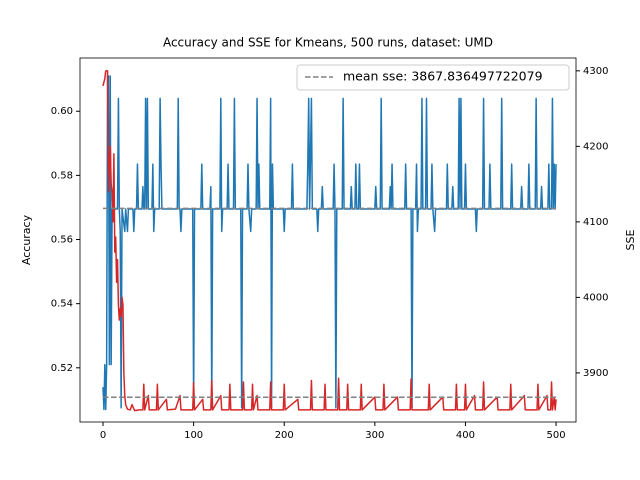 The width and height of the screenshot is (640, 480). What do you see at coordinates (62, 111) in the screenshot?
I see `y-tick-label: 0.60` at bounding box center [62, 111].